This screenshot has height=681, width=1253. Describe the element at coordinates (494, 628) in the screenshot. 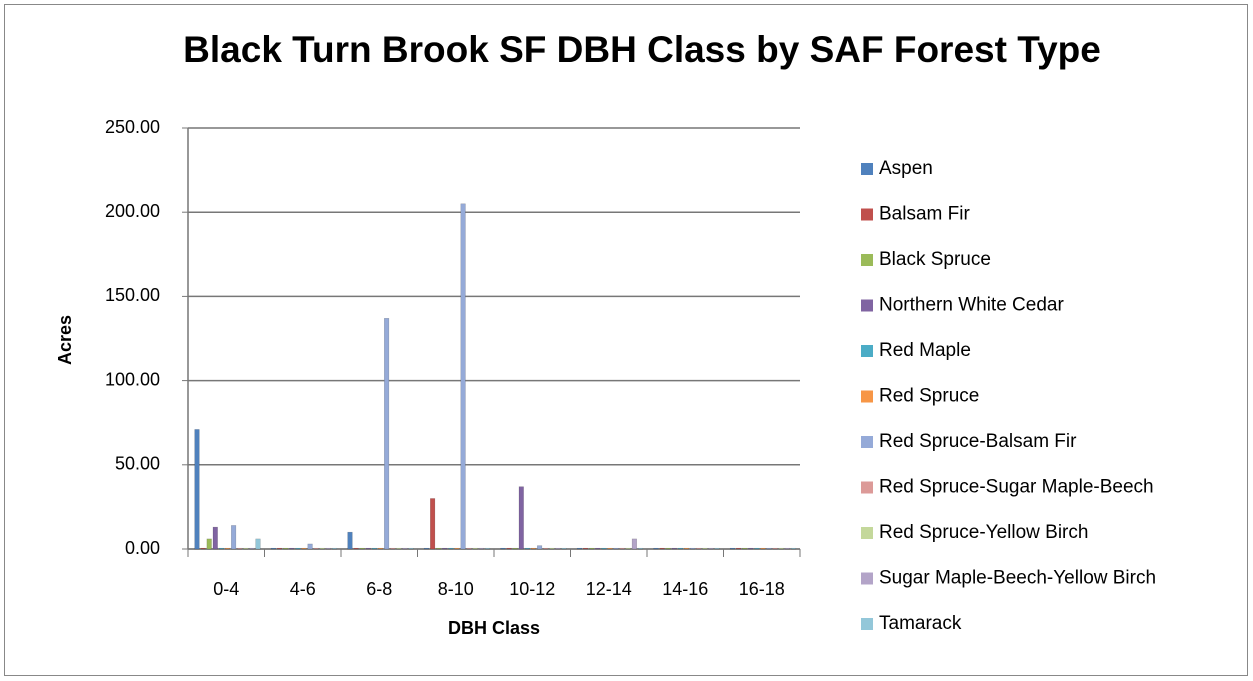

I see `x-axis-label: DBH Class` at that location.